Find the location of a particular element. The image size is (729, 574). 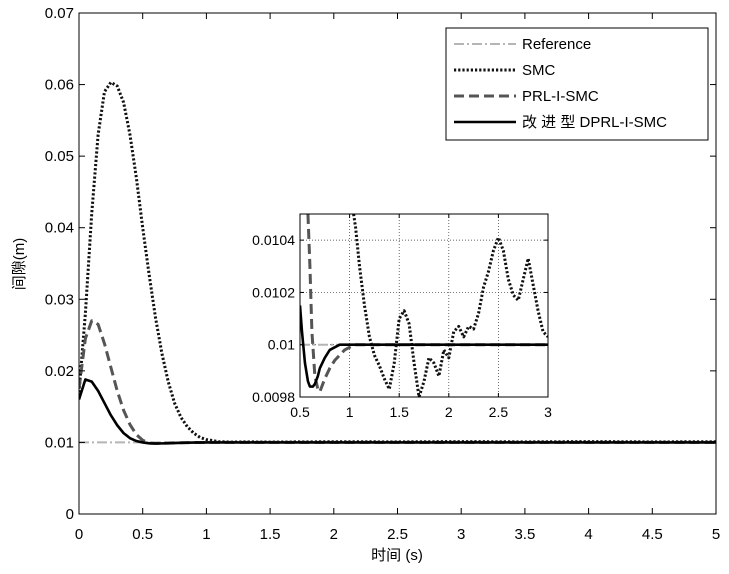

legend-label-0: Reference is located at coordinates (556, 44).